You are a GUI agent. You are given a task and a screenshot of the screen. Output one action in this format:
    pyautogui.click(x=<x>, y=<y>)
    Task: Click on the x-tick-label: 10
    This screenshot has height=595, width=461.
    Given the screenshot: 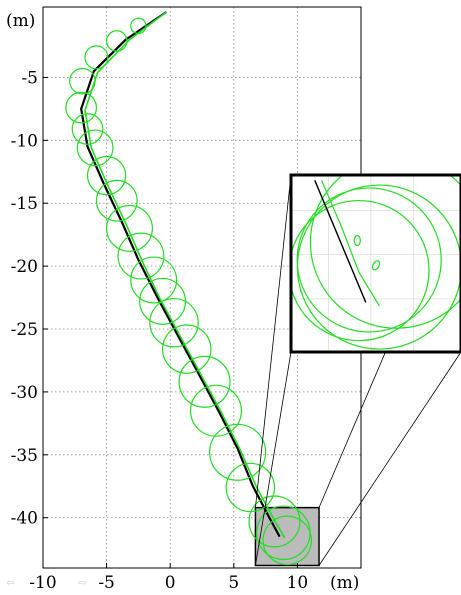 What is the action you would take?
    pyautogui.click(x=298, y=583)
    